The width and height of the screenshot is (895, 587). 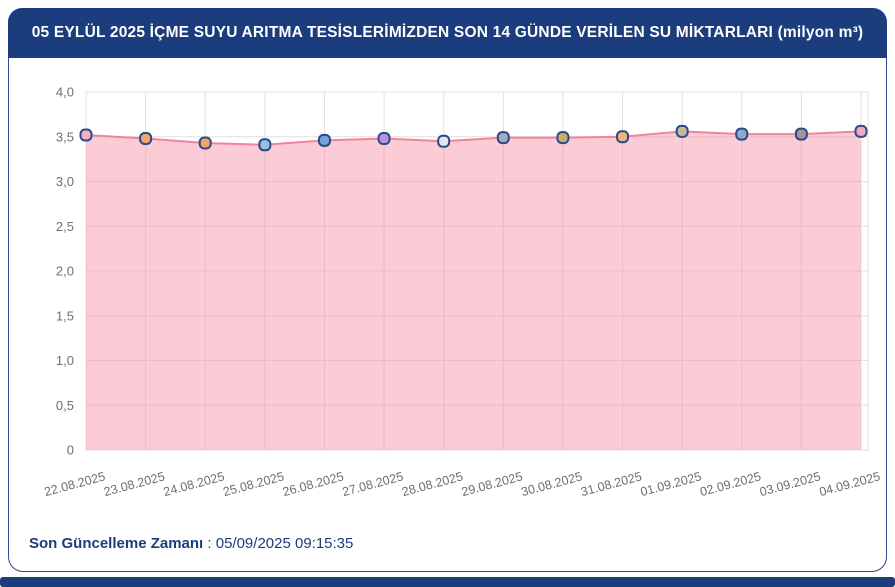 I want to click on x-tick-label: 27.08.2025, so click(x=373, y=484).